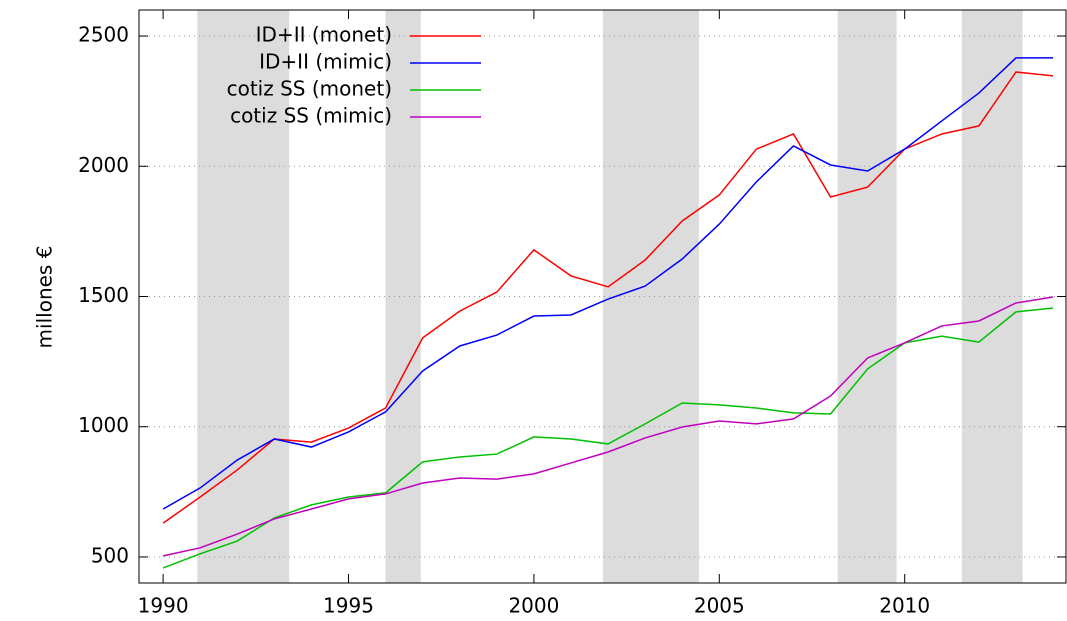 The width and height of the screenshot is (1067, 621). What do you see at coordinates (45, 297) in the screenshot?
I see `y-axis-label: millones €` at bounding box center [45, 297].